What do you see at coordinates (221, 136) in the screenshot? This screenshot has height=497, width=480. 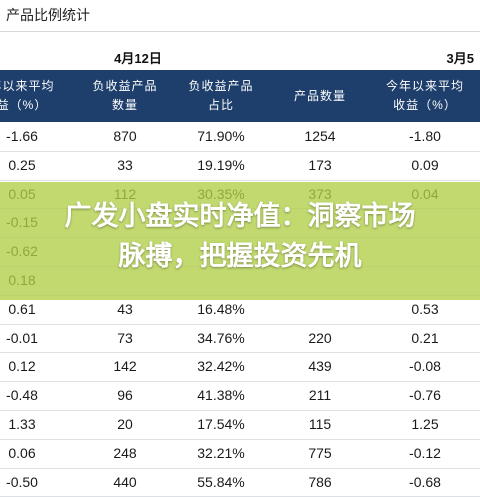 I see `table-cell: 71.90%` at bounding box center [221, 136].